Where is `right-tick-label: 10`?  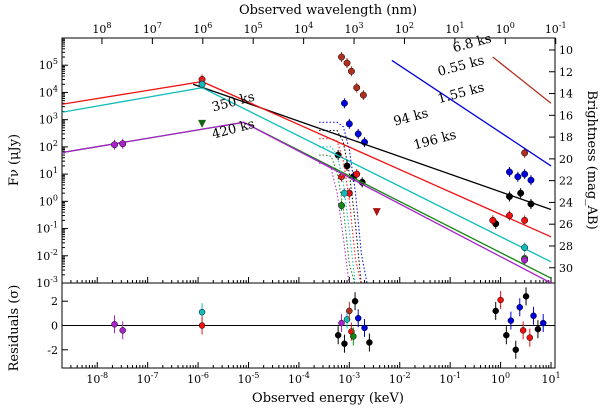 right-tick-label: 10 is located at coordinates (566, 50).